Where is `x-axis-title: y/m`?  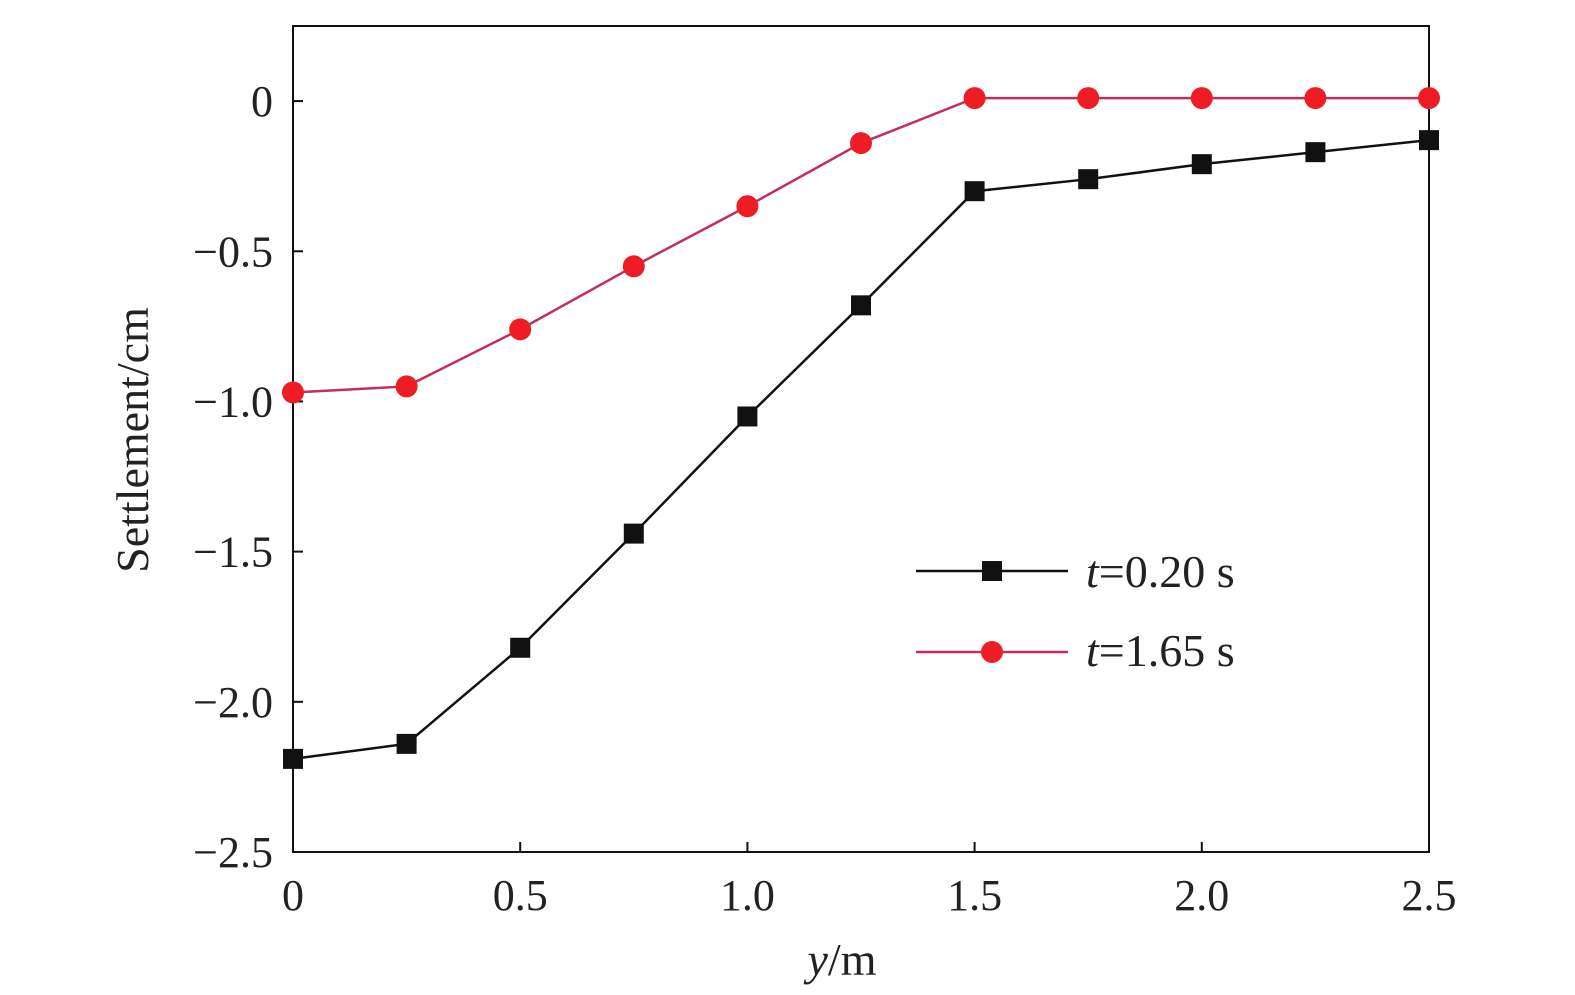 x-axis-title: y/m is located at coordinates (840, 959).